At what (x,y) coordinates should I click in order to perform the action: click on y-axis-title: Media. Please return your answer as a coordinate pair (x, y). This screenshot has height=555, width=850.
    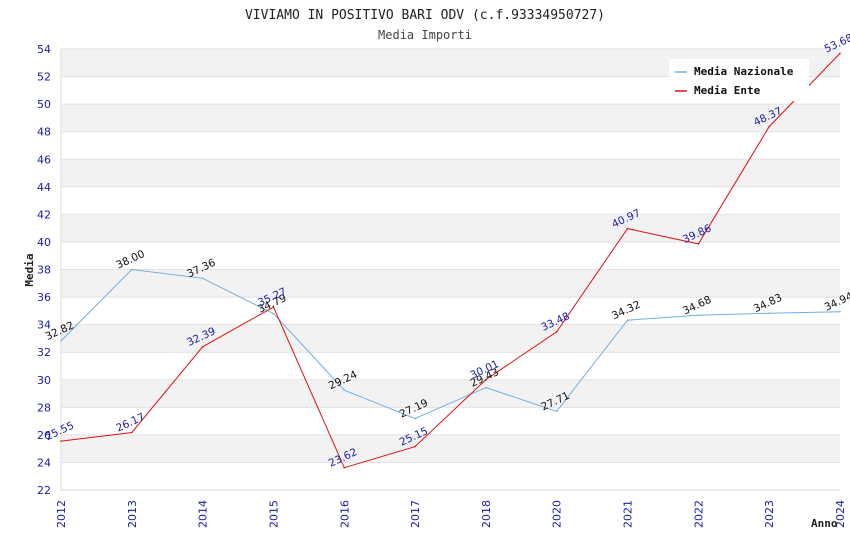
    Looking at the image, I should click on (29, 269).